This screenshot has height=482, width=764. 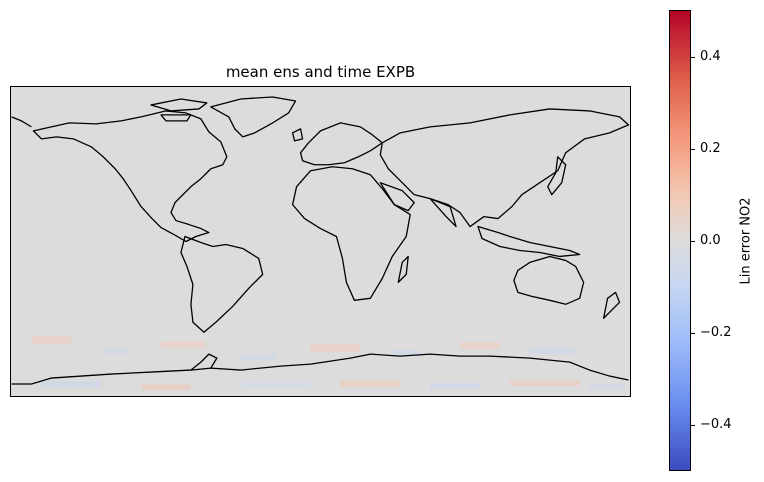 What do you see at coordinates (611, 305) in the screenshot?
I see `new-zealand-coast` at bounding box center [611, 305].